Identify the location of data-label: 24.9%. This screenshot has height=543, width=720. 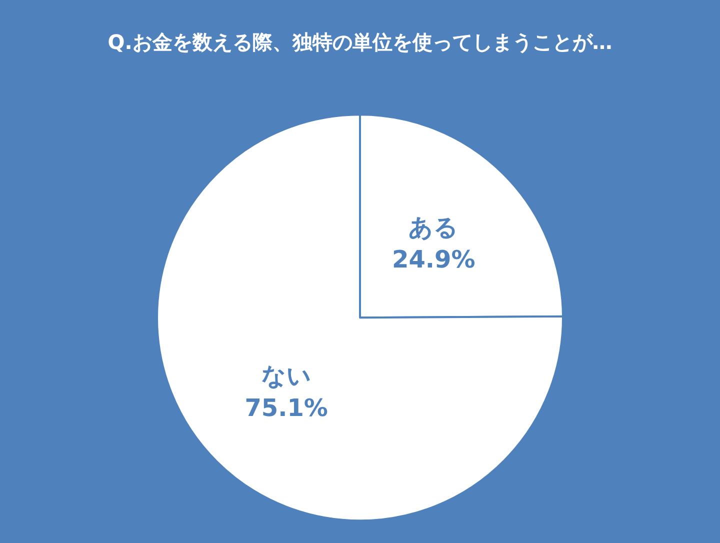
(434, 260).